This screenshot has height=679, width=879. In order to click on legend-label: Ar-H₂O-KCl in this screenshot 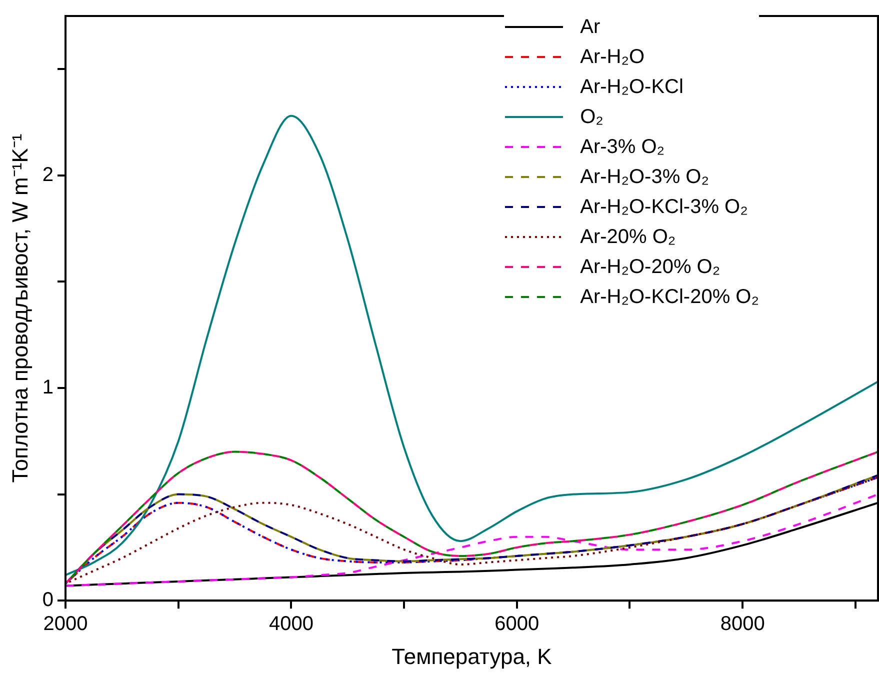, I will do `click(632, 87)`.